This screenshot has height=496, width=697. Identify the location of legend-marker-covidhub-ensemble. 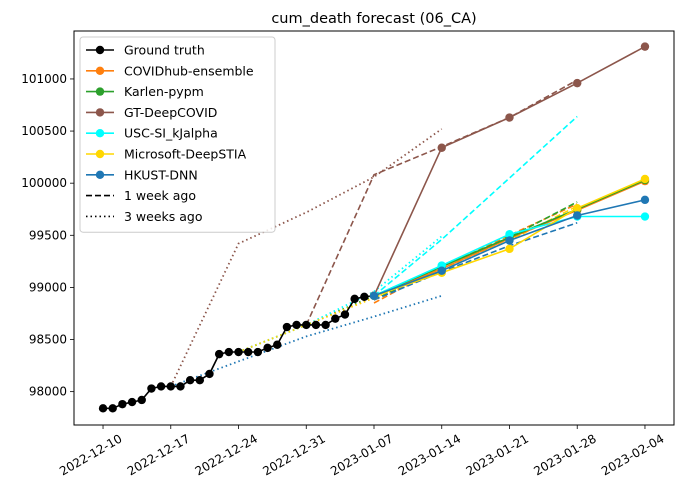
(100, 71).